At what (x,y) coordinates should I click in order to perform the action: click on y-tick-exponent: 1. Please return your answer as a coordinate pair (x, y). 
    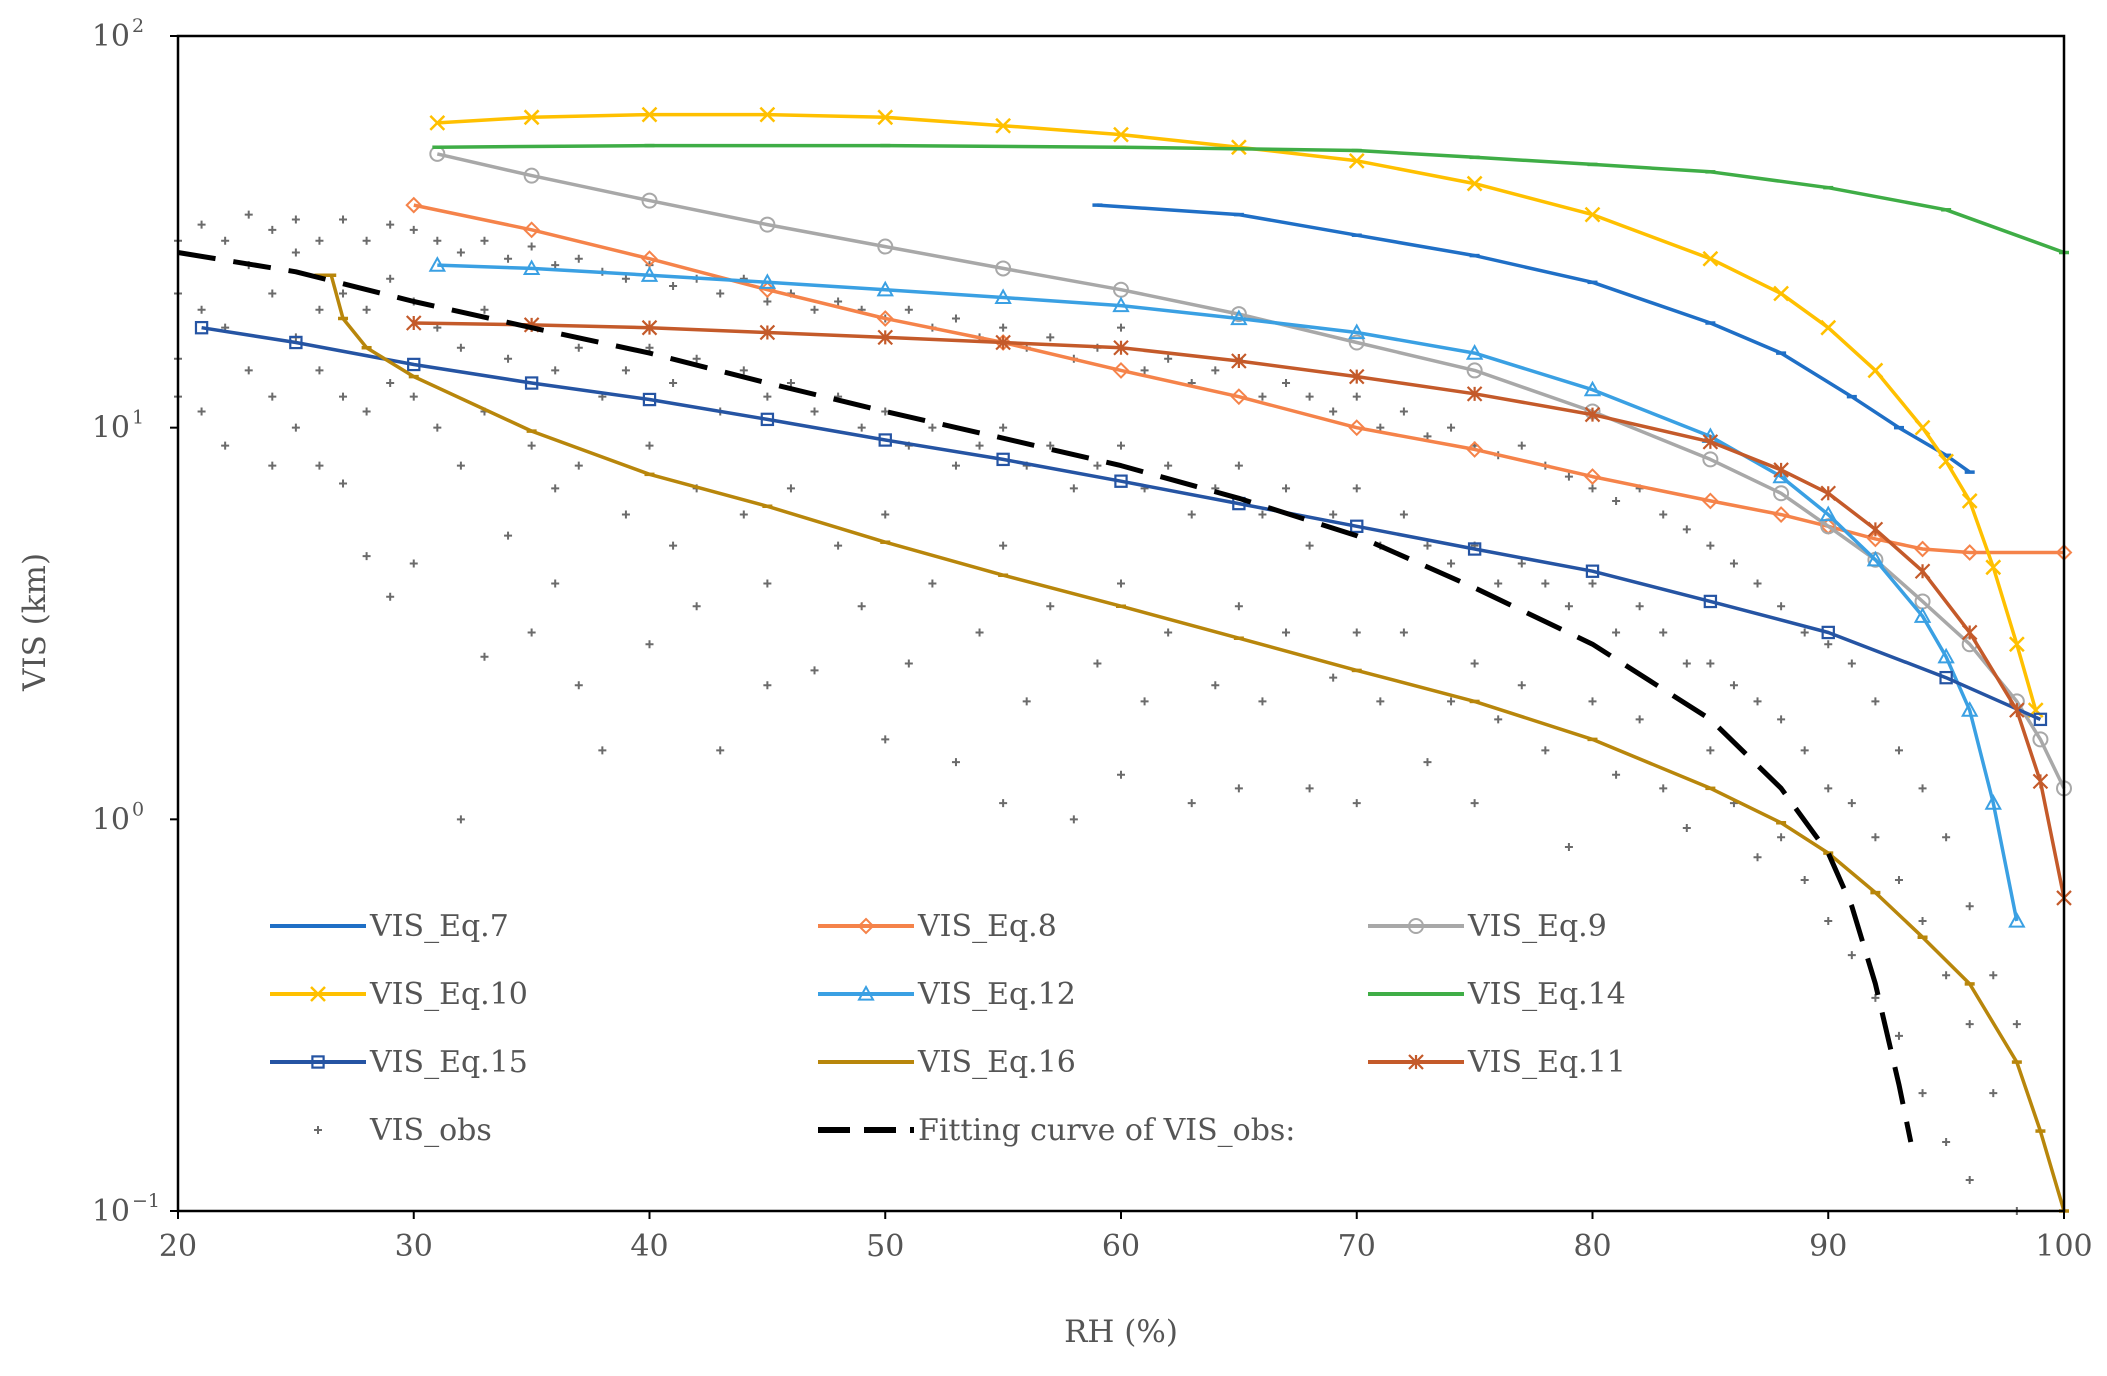
    Looking at the image, I should click on (138, 418).